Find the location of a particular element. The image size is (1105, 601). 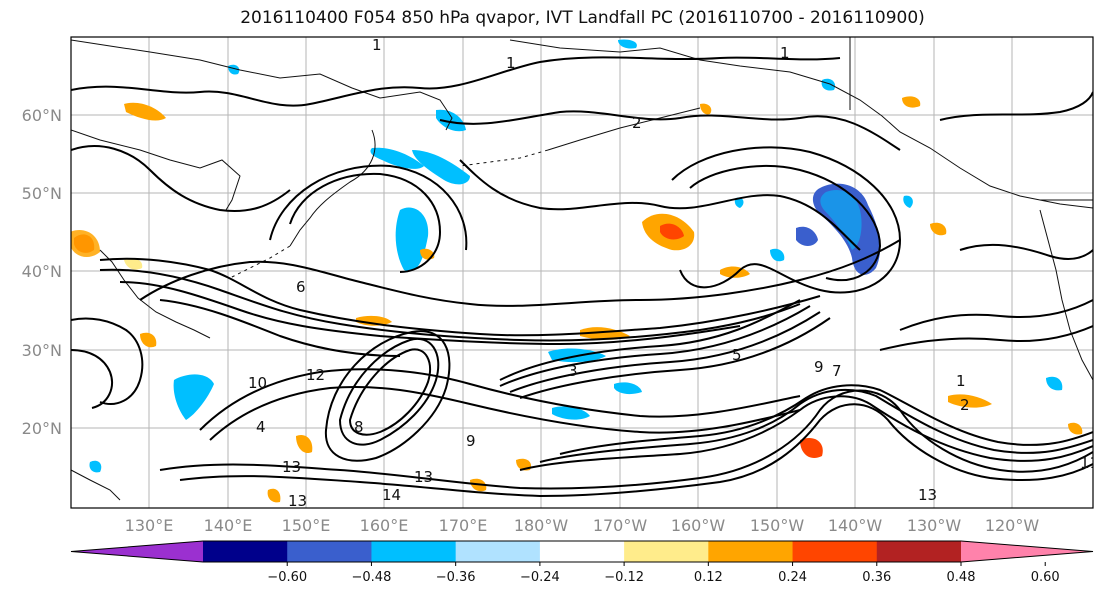

colorbar-tick-label: −0.48 is located at coordinates (372, 577).